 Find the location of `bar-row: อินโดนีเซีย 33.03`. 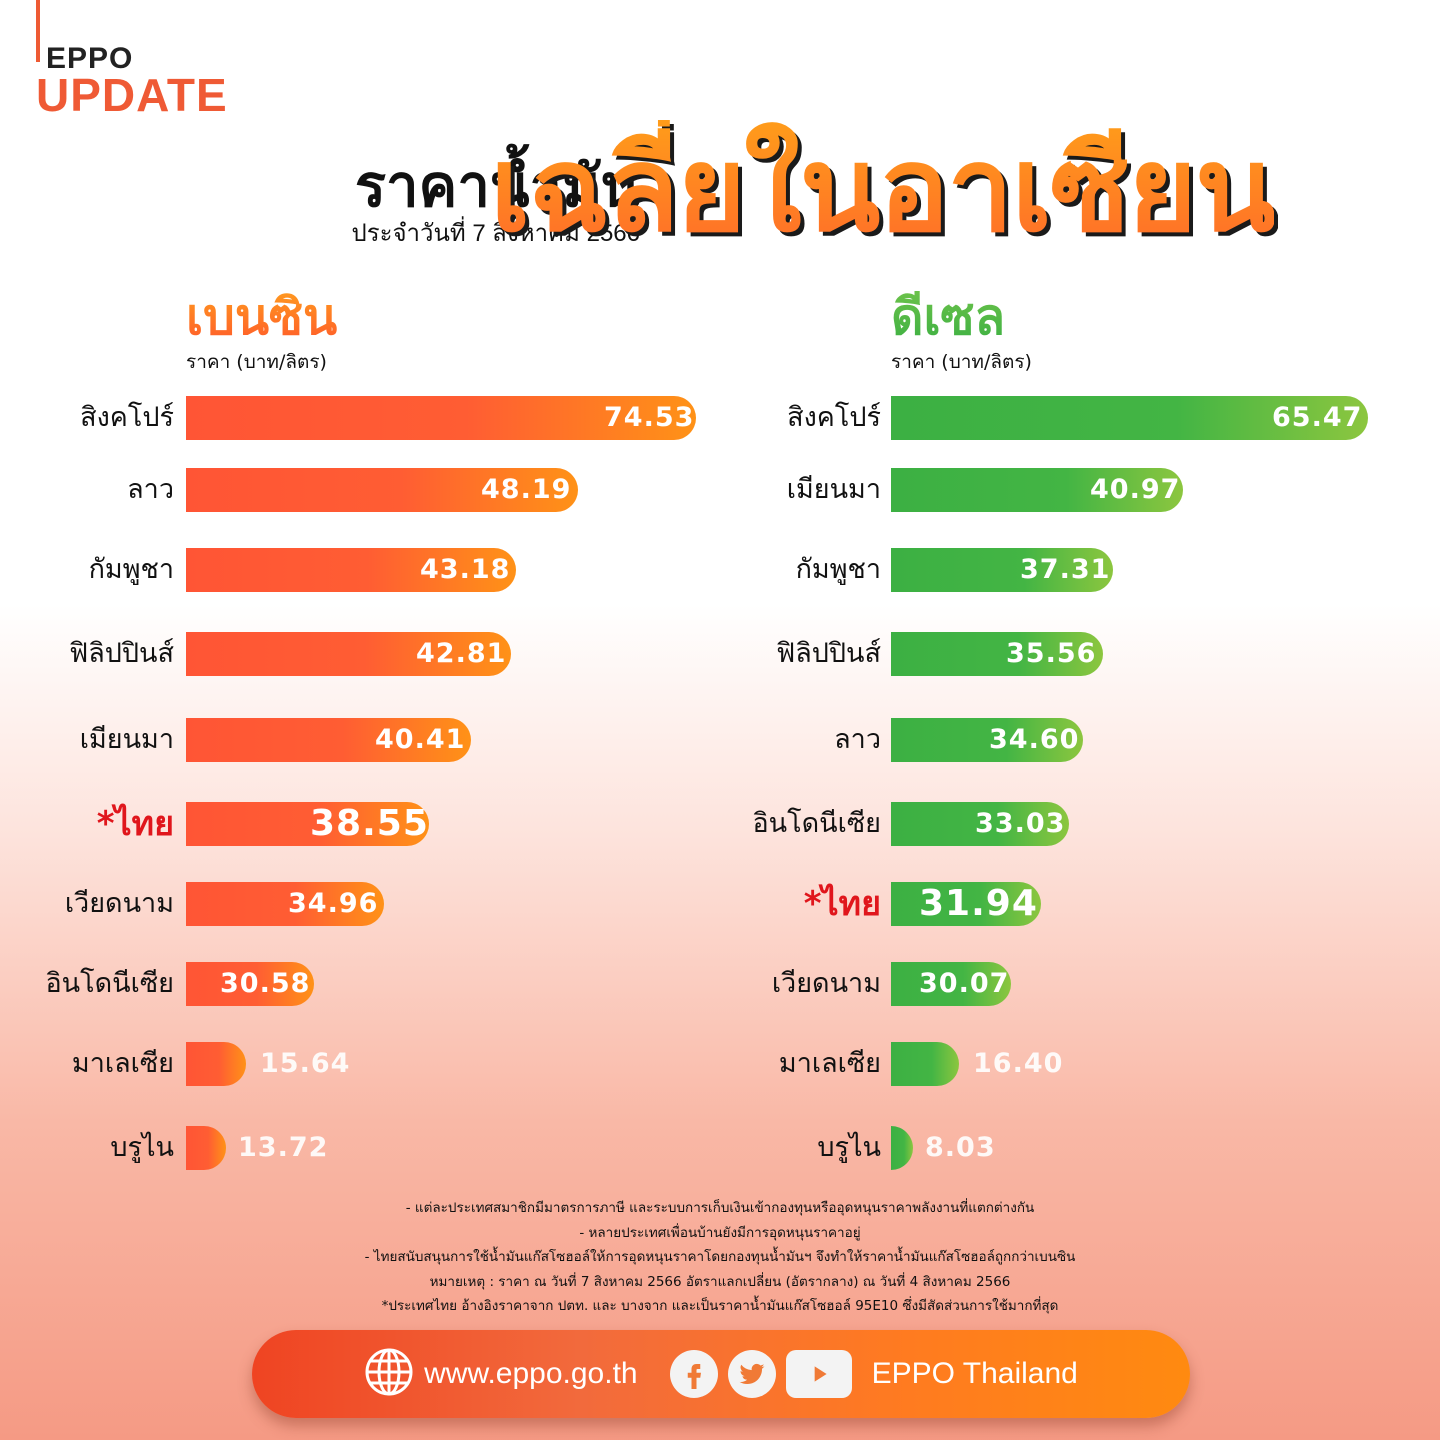

bar-row: อินโดนีเซีย 33.03 is located at coordinates (1072, 824).